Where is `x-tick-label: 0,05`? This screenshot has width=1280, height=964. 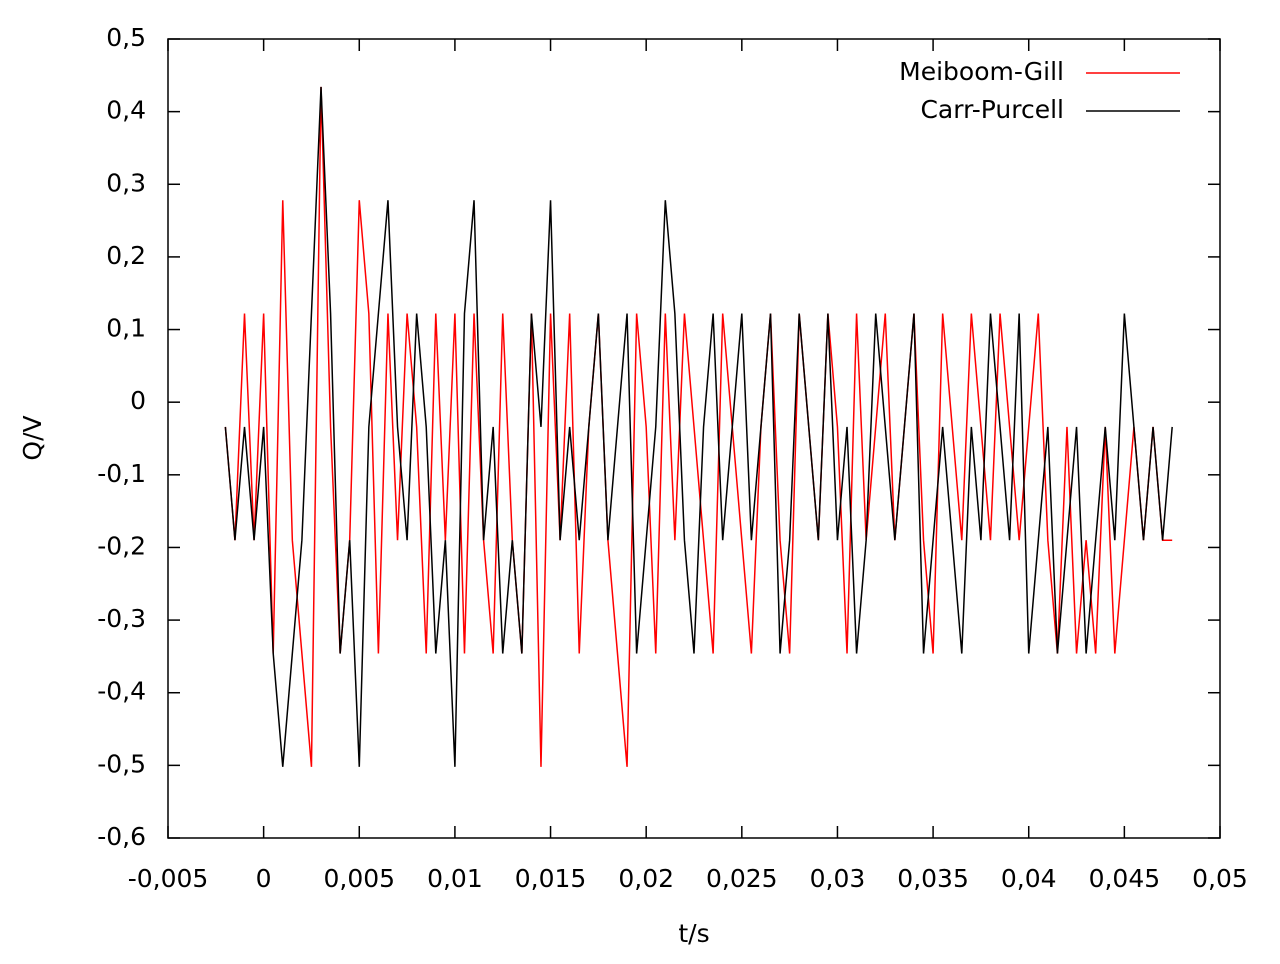
x-tick-label: 0,05 is located at coordinates (1220, 878).